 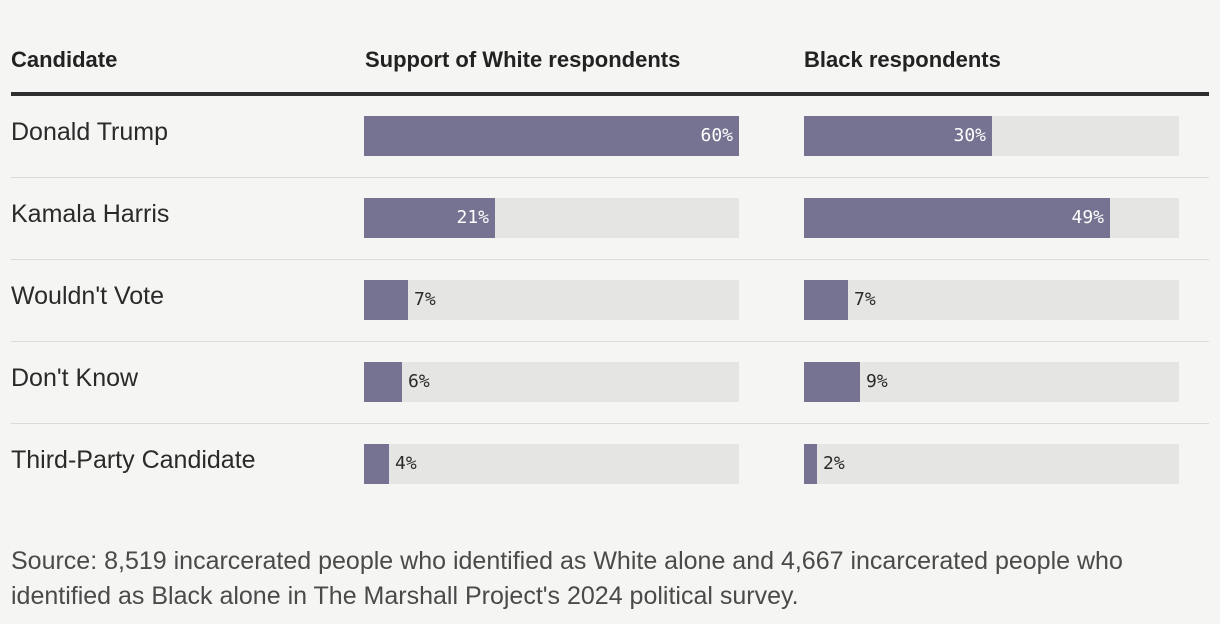 What do you see at coordinates (877, 381) in the screenshot?
I see `black-value-label: 9%` at bounding box center [877, 381].